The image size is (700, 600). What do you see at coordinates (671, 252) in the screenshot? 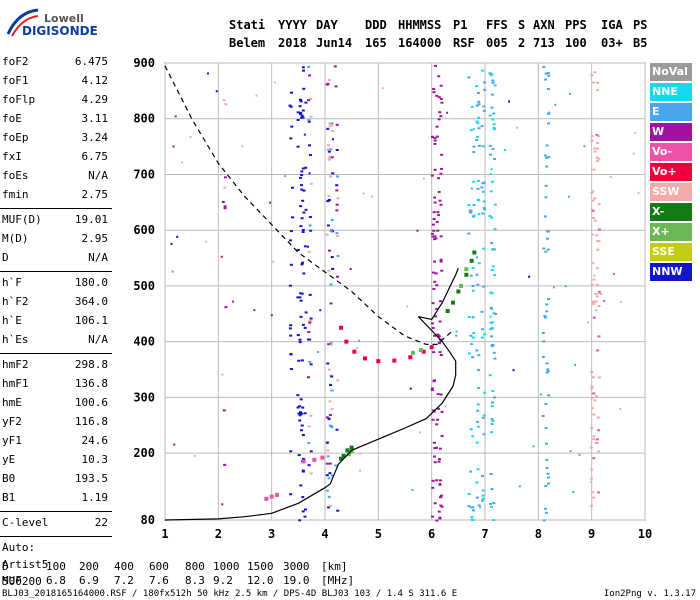
I see `legend-item-sse: SSE` at bounding box center [671, 252].